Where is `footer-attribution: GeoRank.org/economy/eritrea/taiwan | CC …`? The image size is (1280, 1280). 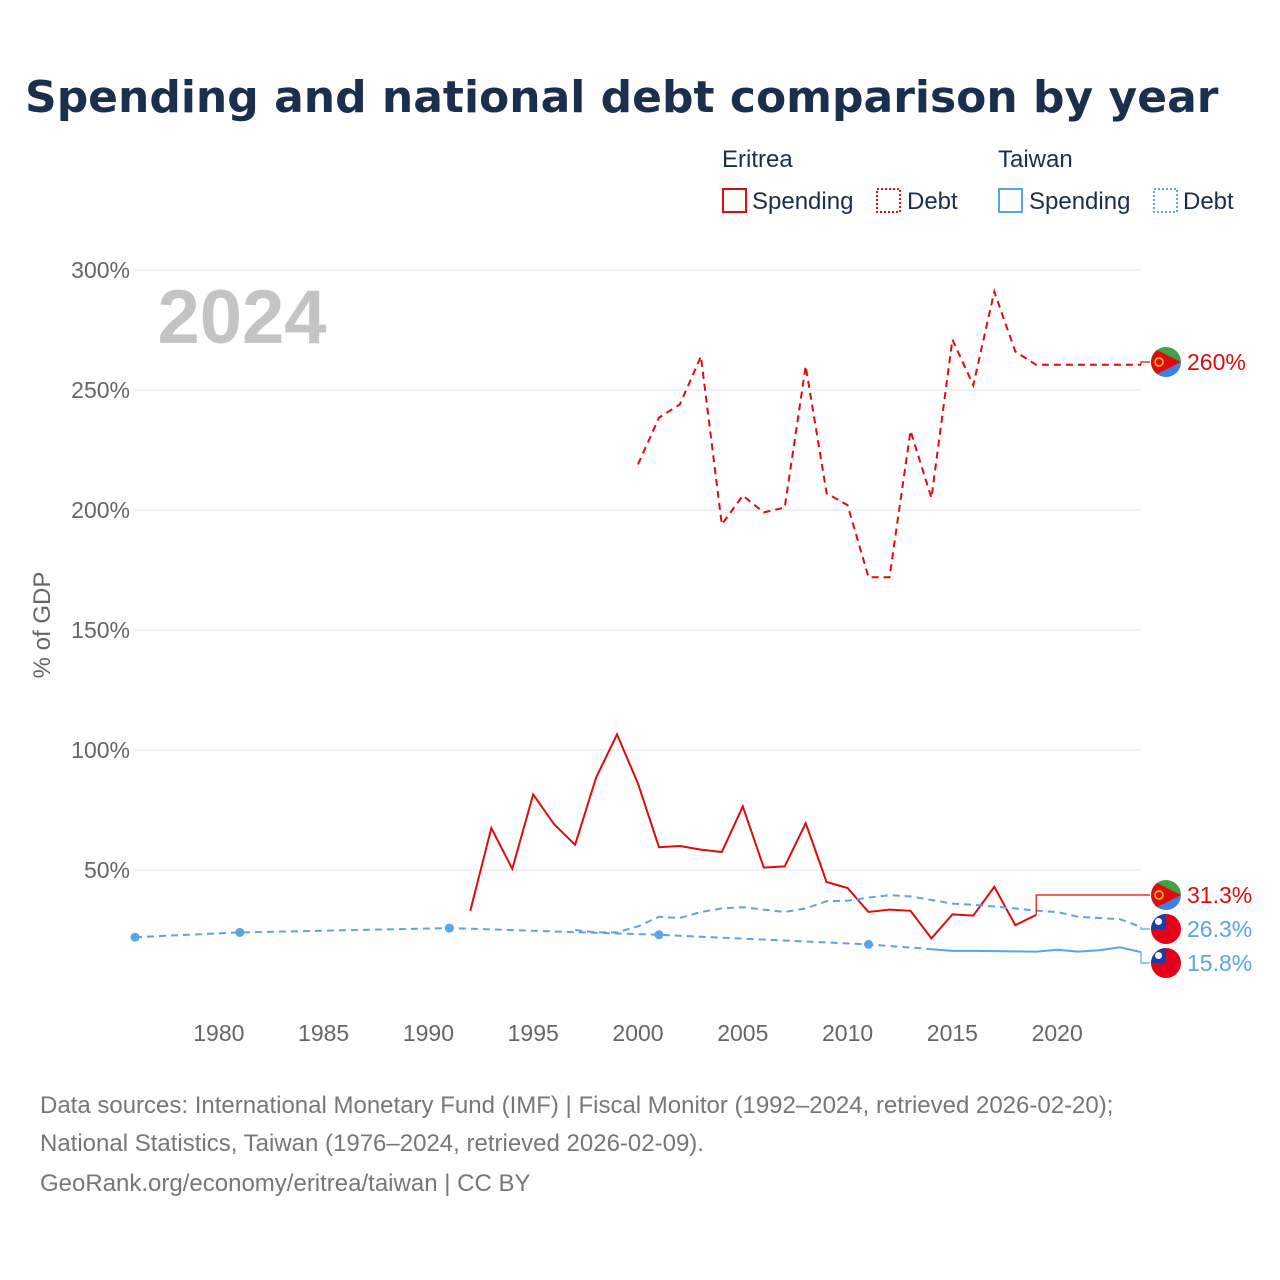
footer-attribution: GeoRank.org/economy/eritrea/taiwan | CC … is located at coordinates (285, 1183).